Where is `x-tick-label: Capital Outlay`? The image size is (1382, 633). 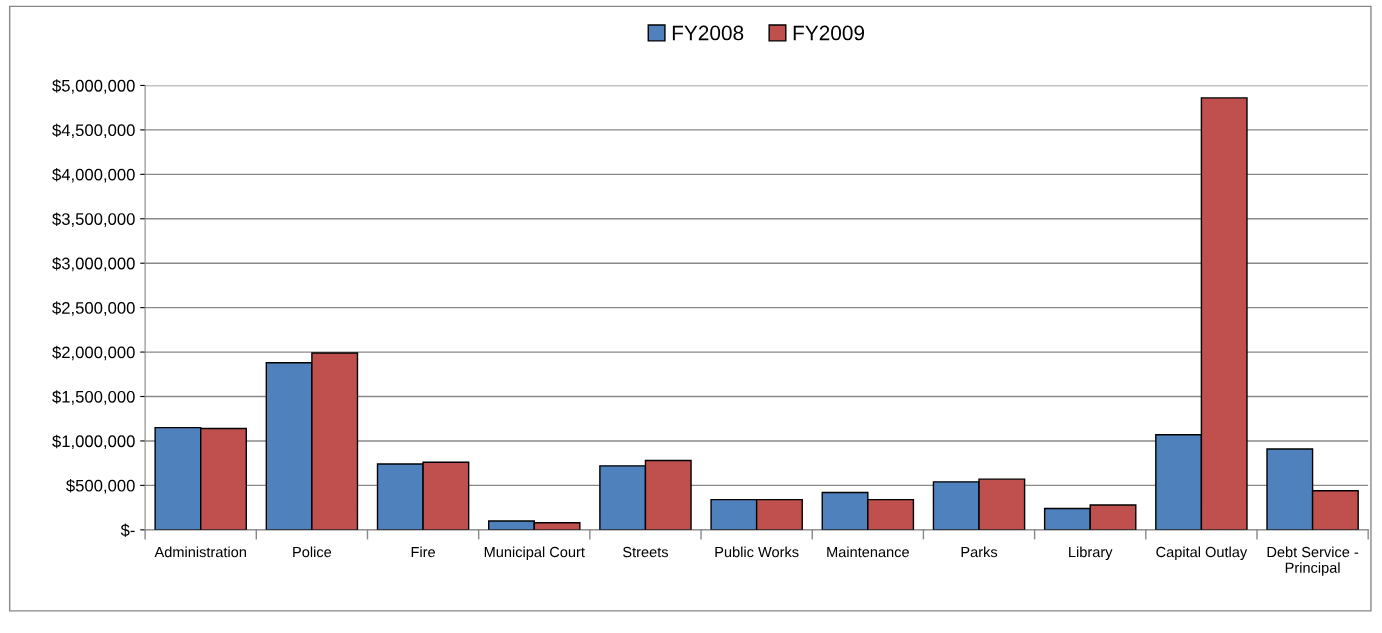
x-tick-label: Capital Outlay is located at coordinates (1202, 553).